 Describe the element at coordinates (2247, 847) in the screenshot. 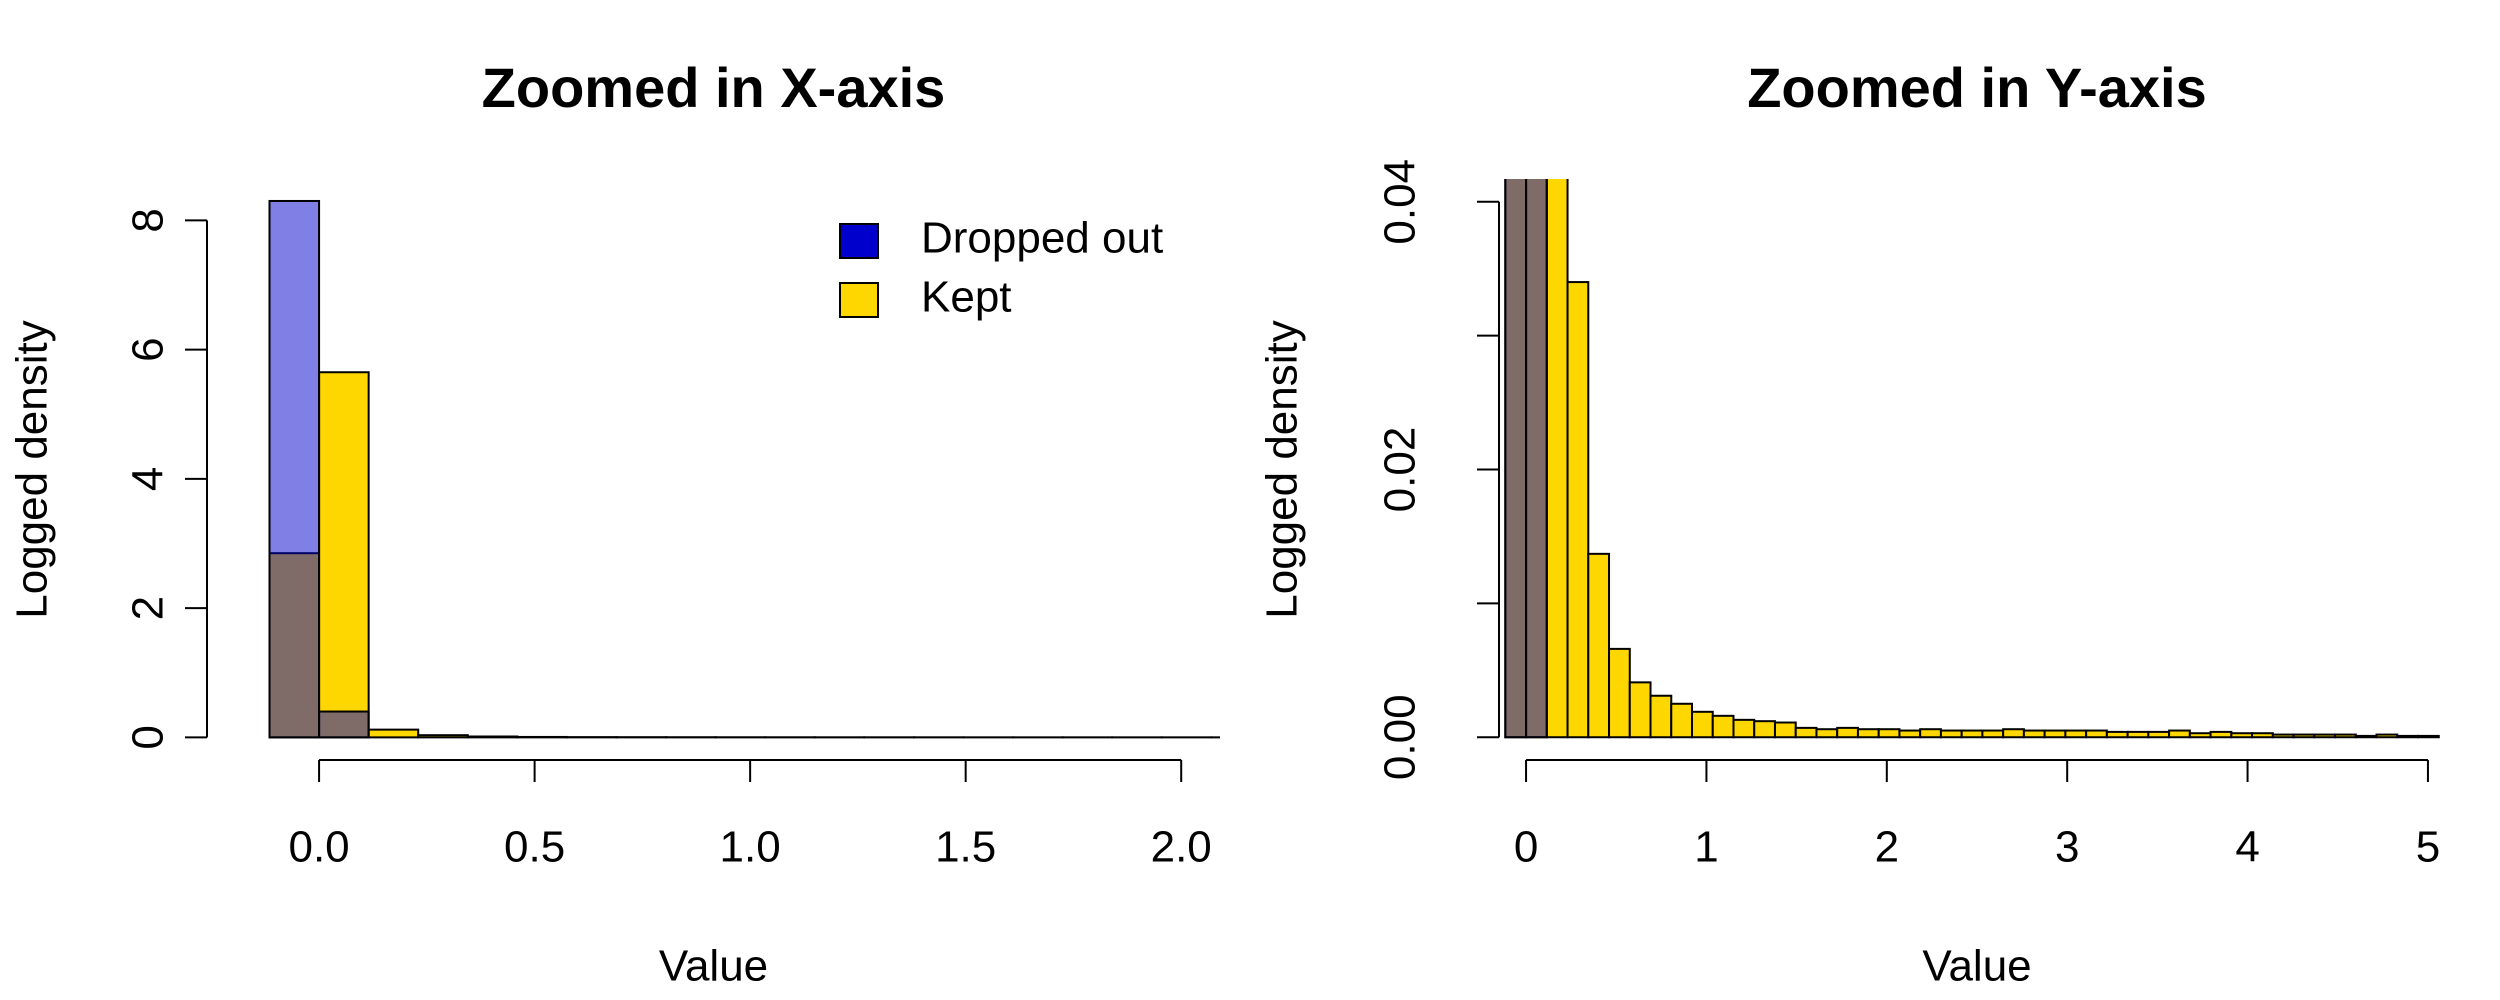

I see `x-tick-label: 4` at that location.